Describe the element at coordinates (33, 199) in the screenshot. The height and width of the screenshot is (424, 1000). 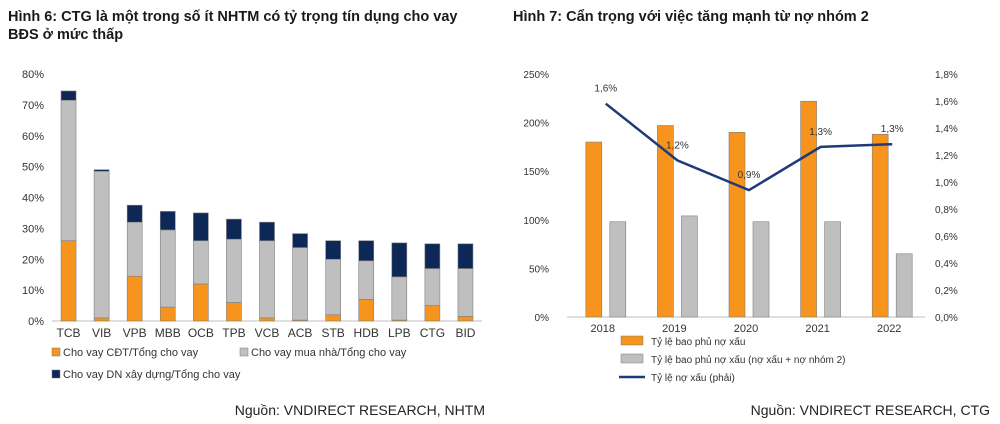
I see `y-tick-label: 40%` at that location.